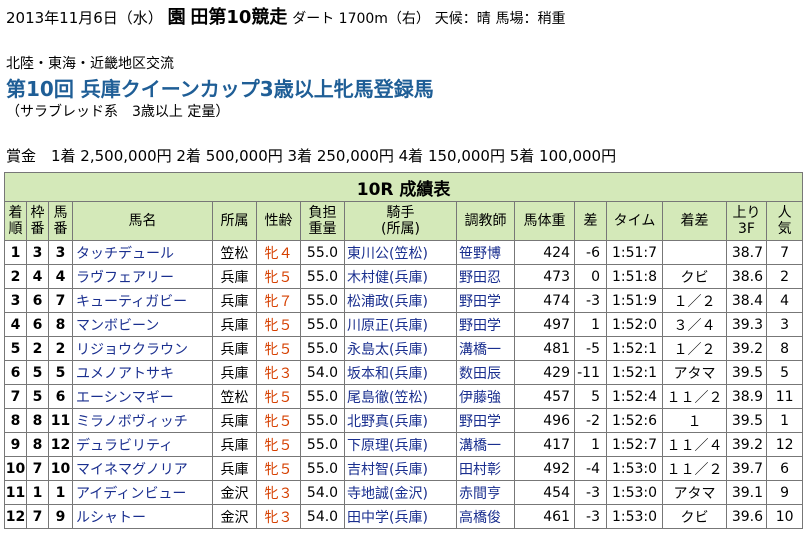 The height and width of the screenshot is (559, 807). I want to click on last-3f-cell: 39.5, so click(746, 420).